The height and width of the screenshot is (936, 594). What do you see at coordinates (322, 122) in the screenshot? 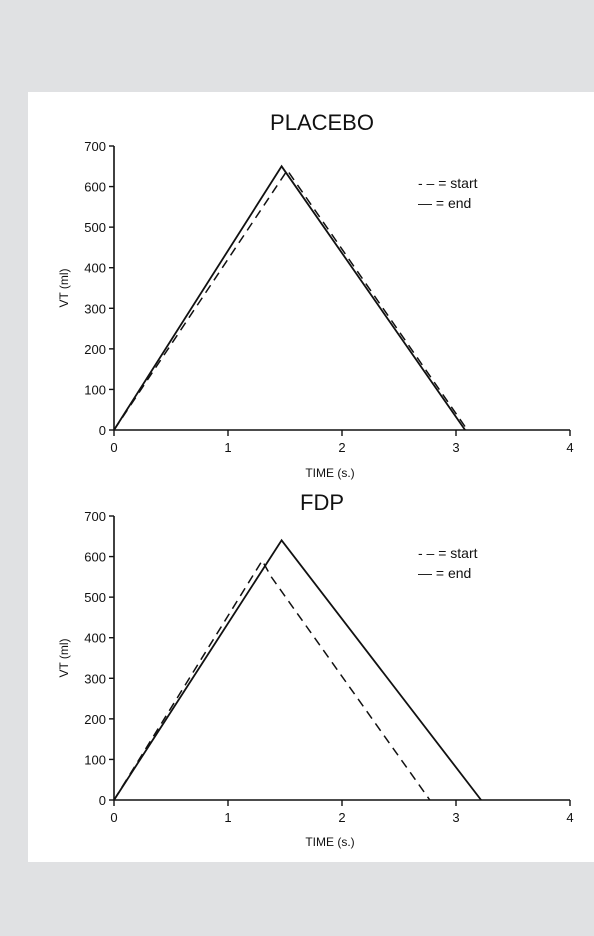
I see `chart-title: PLACEBO` at bounding box center [322, 122].